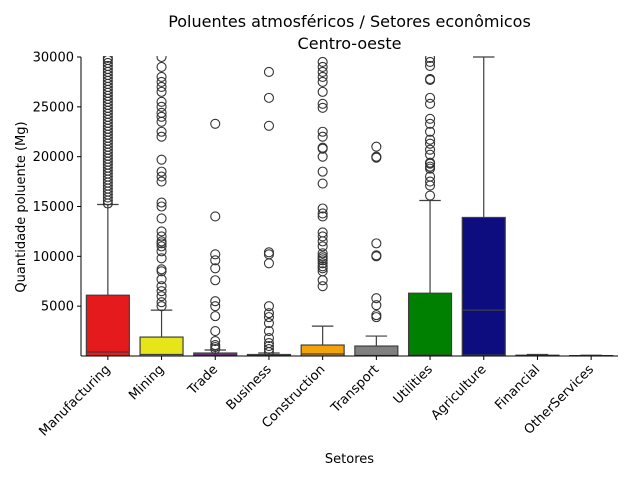  Describe the element at coordinates (350, 43) in the screenshot. I see `chart-subtitle: Centro-oeste` at that location.